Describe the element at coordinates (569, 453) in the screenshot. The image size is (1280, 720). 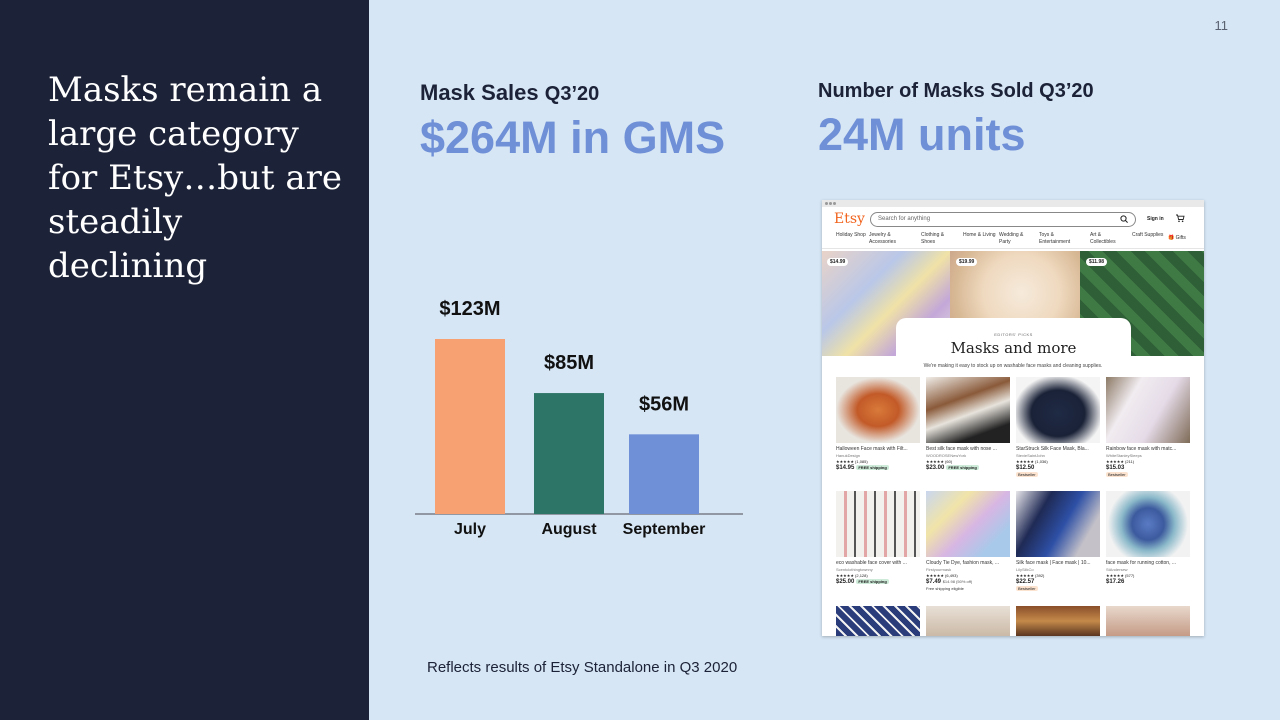
I see `bar-august` at that location.